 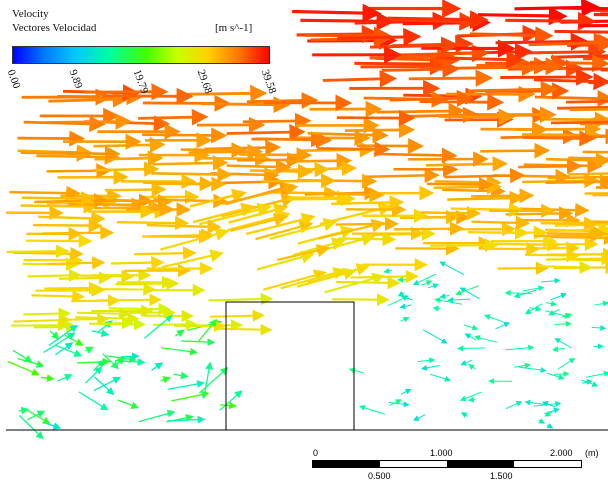 What do you see at coordinates (290, 366) in the screenshot?
I see `obstacle-block` at bounding box center [290, 366].